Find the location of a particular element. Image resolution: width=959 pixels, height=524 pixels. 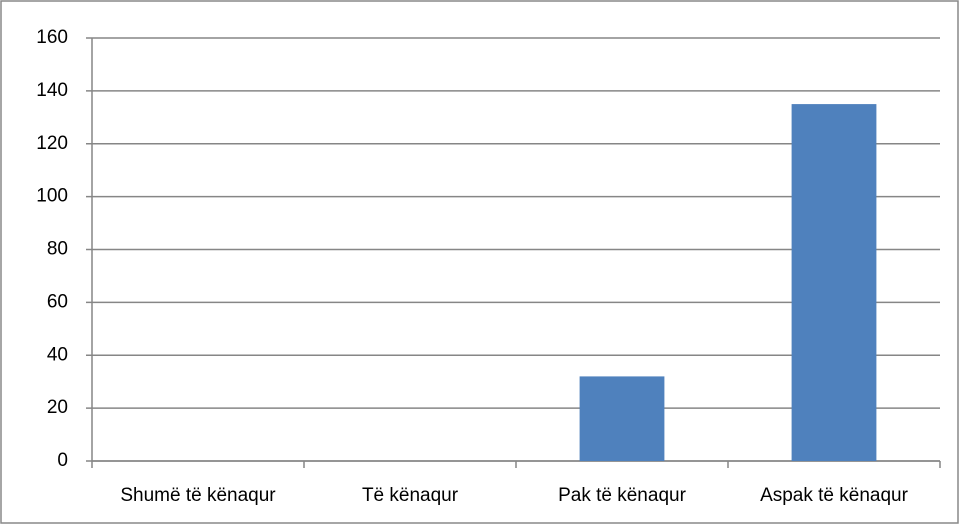

y-tick-label: 140 is located at coordinates (52, 90).